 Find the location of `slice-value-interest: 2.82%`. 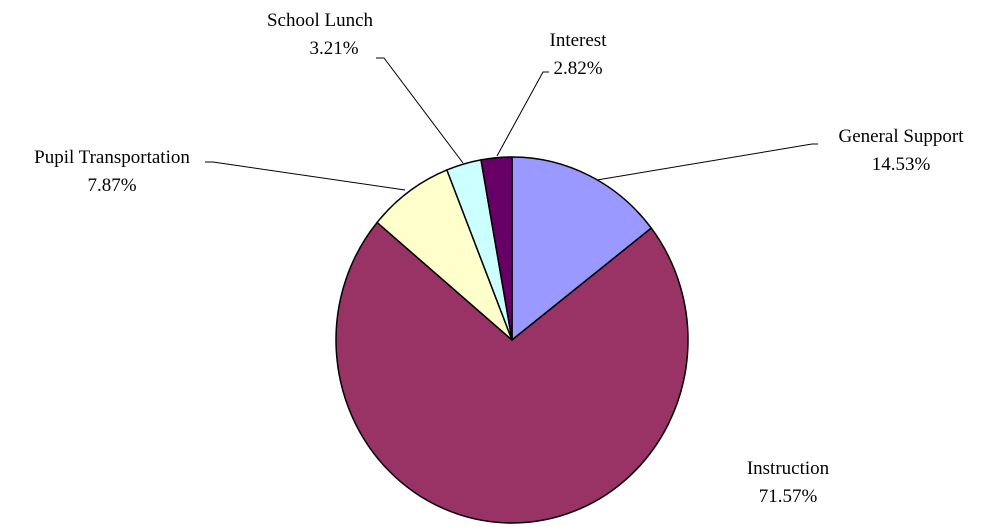

slice-value-interest: 2.82% is located at coordinates (577, 68).